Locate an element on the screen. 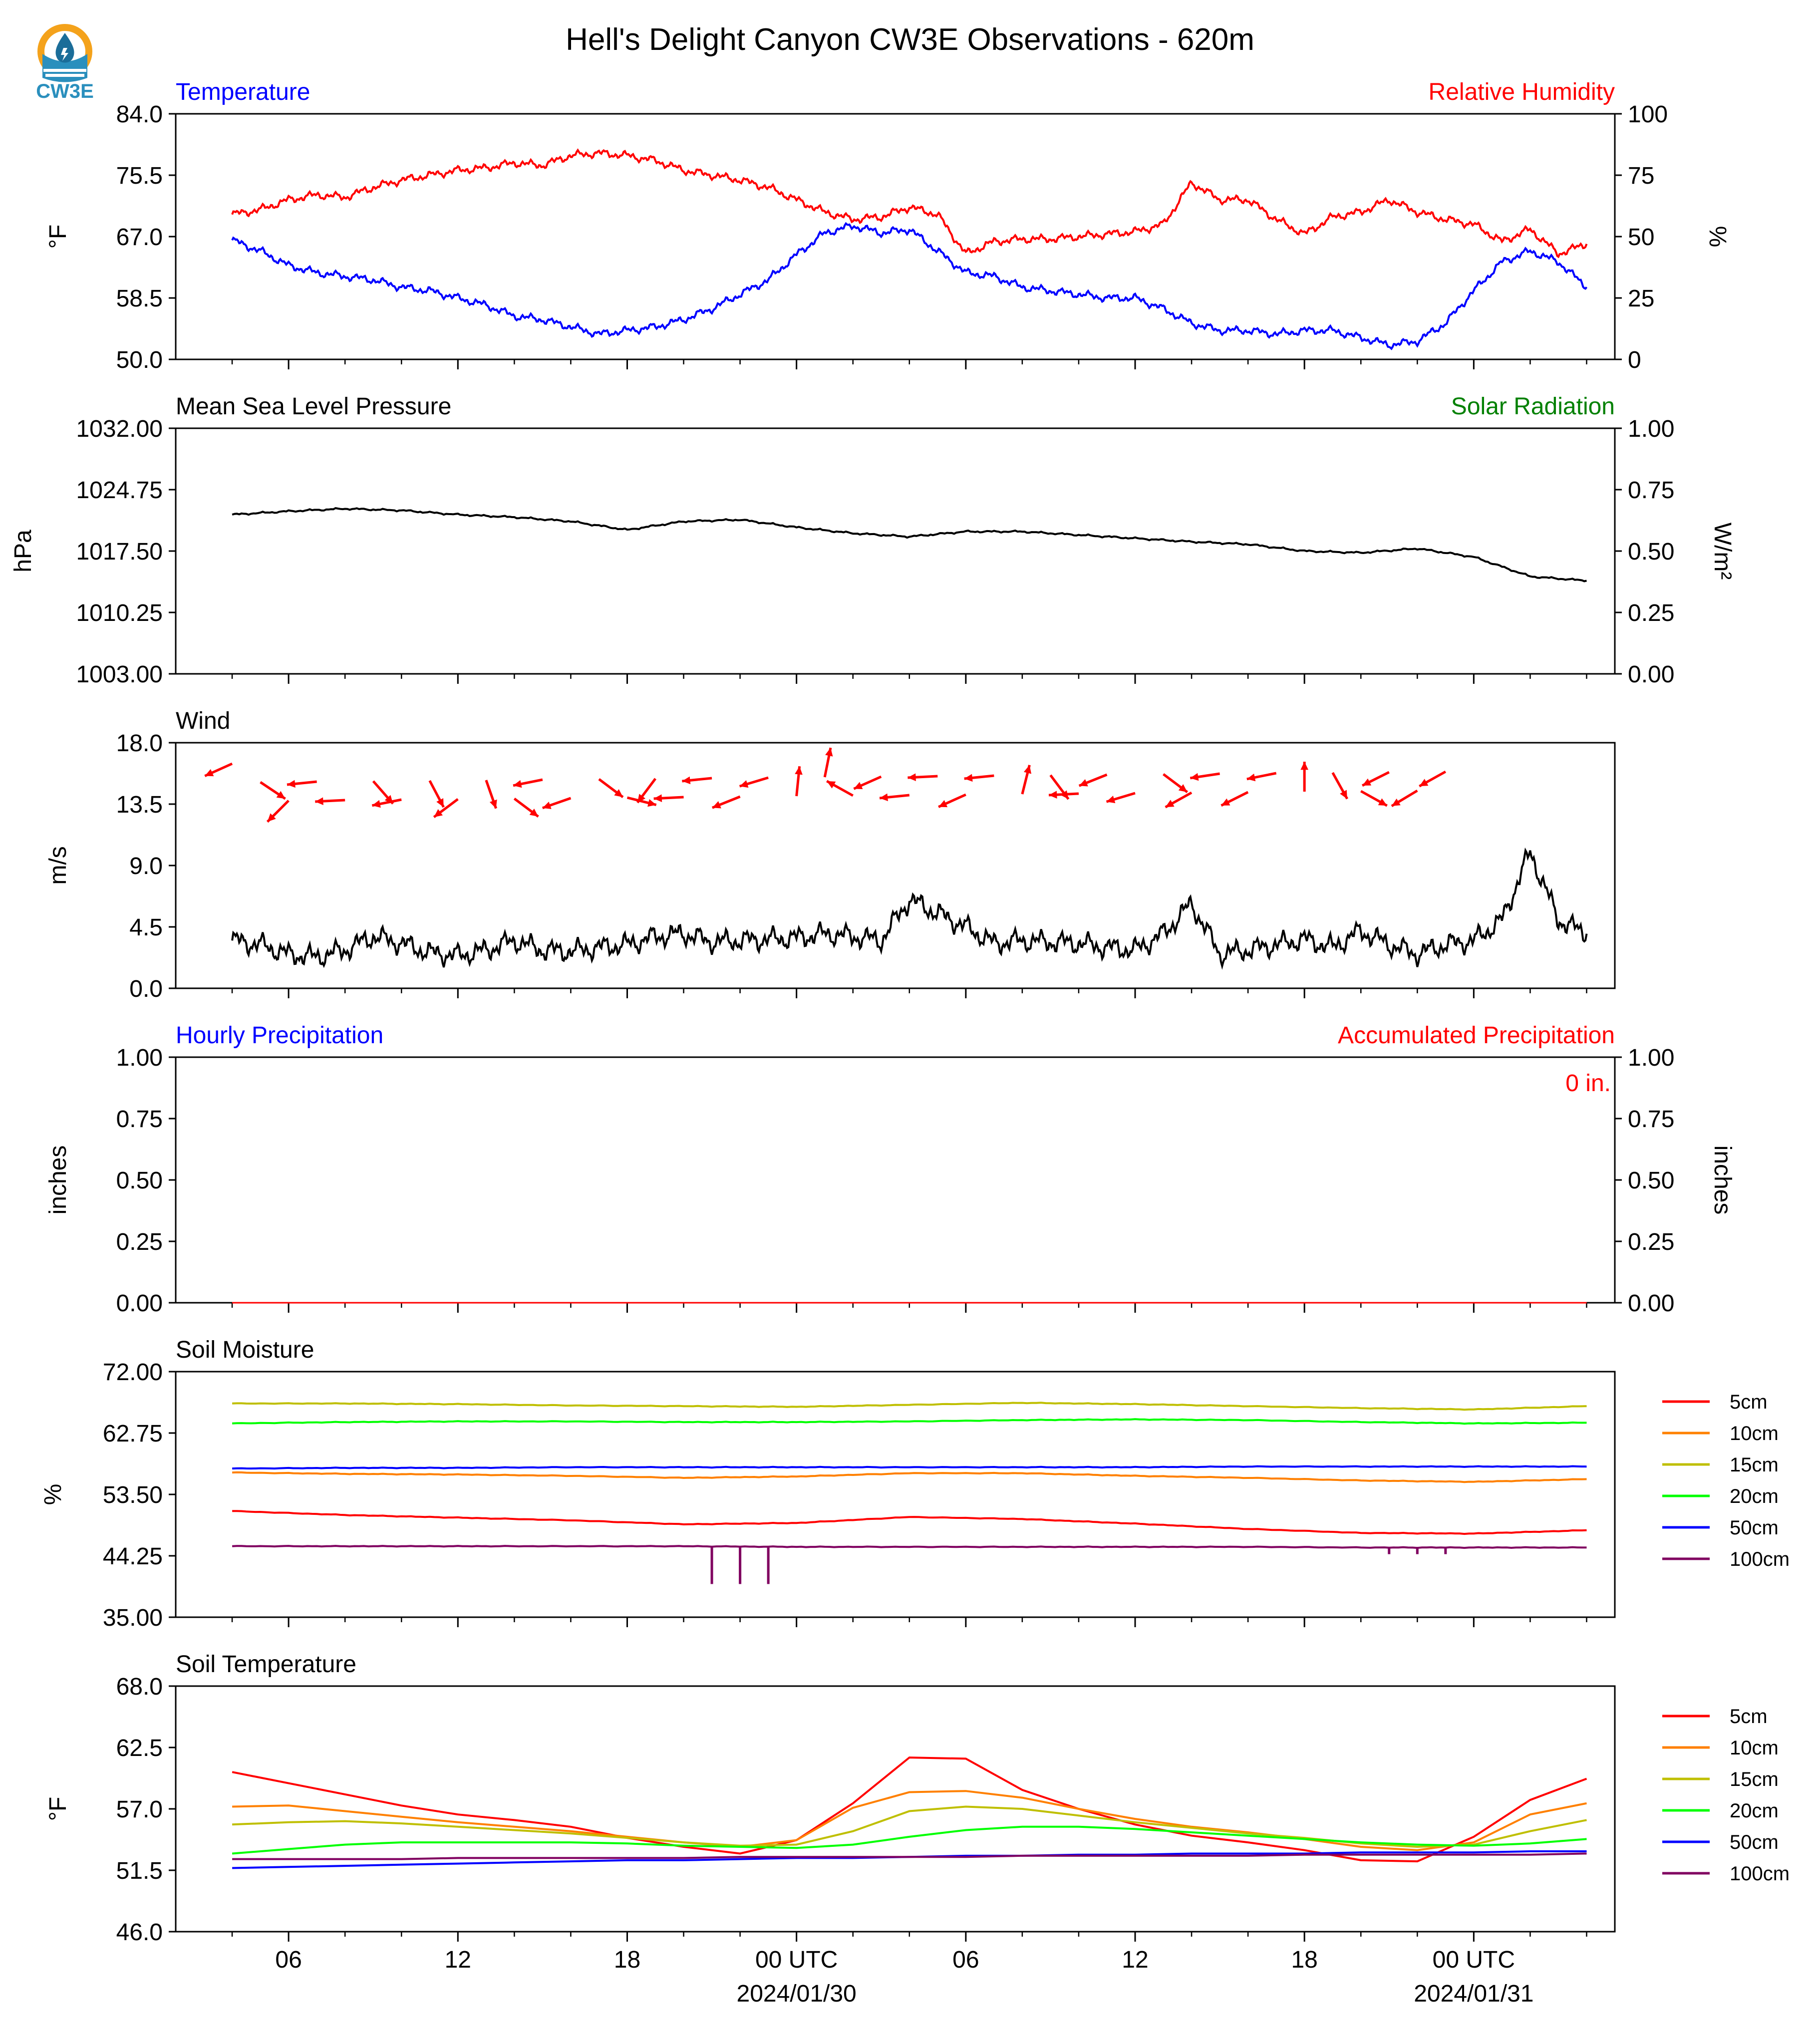 This screenshot has width=1820, height=2028. panel-title-right: Solar Radiation is located at coordinates (1533, 406).